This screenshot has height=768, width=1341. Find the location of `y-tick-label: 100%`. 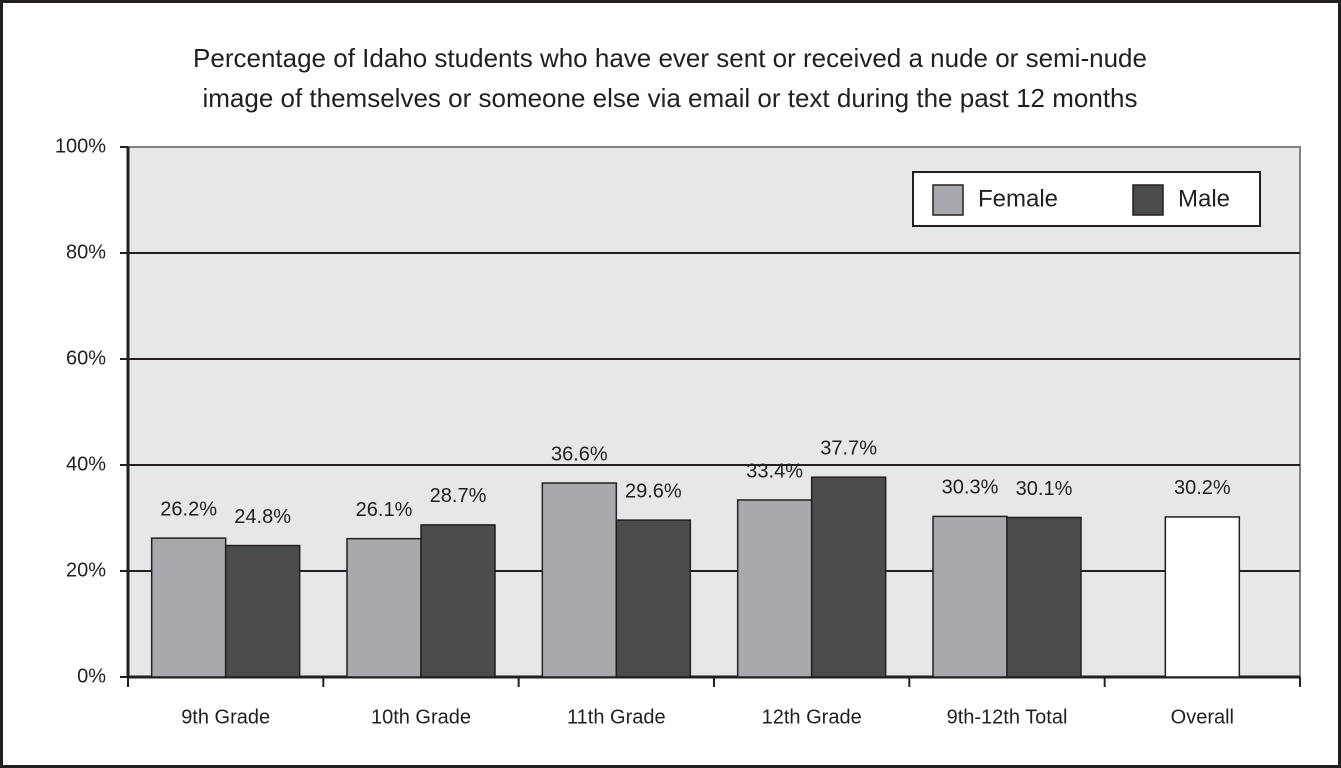

y-tick-label: 100% is located at coordinates (80, 146).